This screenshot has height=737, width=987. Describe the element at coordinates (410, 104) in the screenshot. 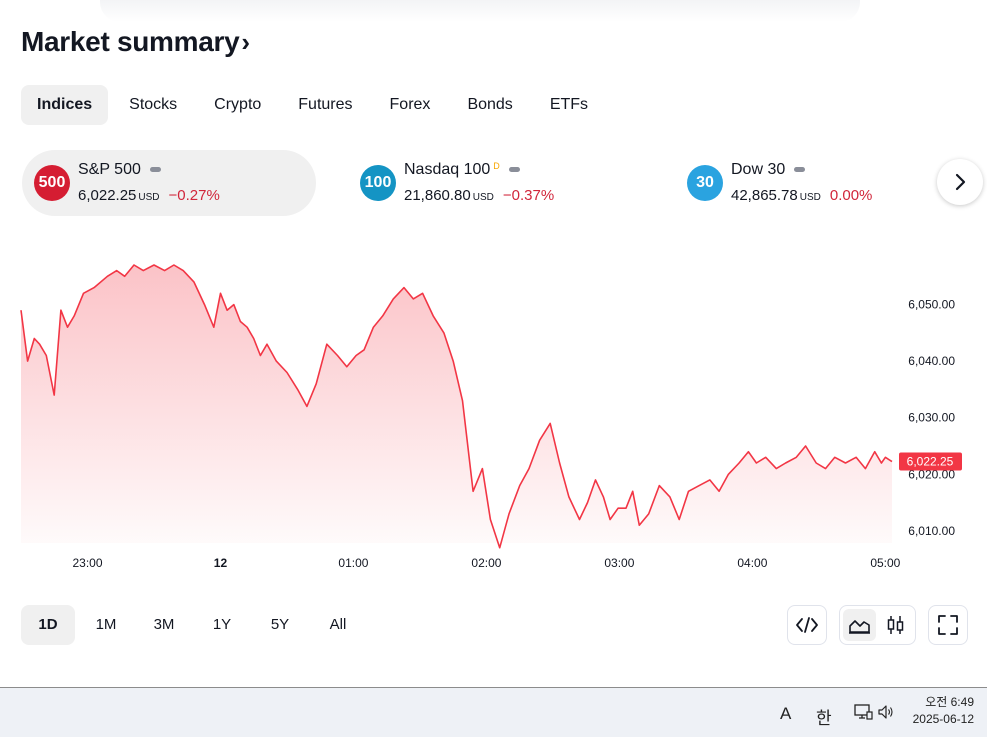

I see `tab-forex: Forex` at that location.